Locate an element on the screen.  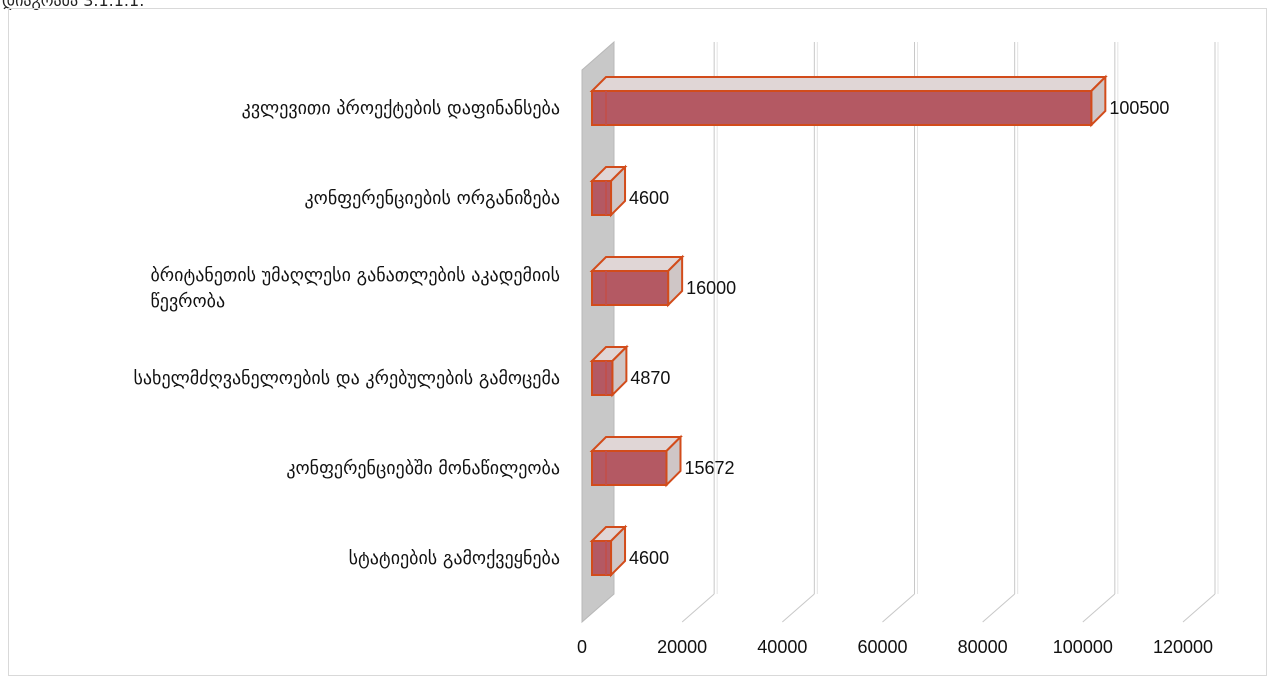
x-tick-label: 40000 is located at coordinates (782, 647).